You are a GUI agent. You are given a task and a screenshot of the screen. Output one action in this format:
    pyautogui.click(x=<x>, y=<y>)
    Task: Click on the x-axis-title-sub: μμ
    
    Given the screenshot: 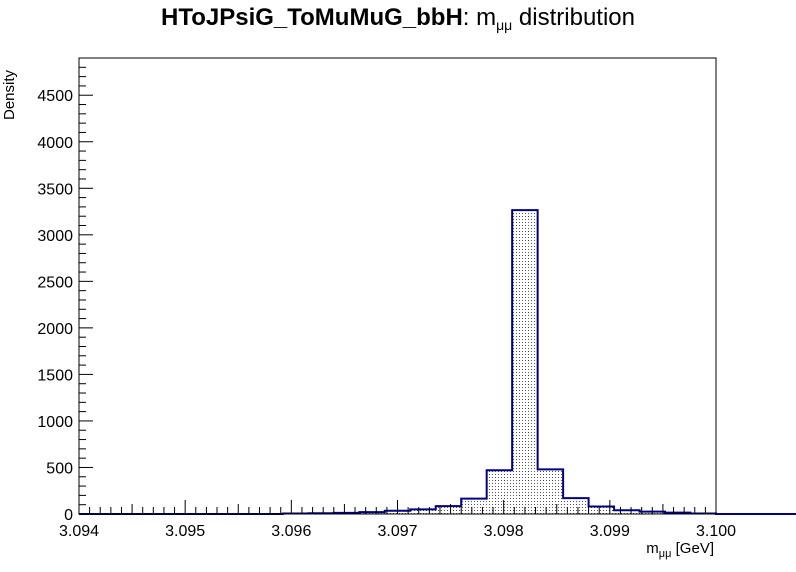 What is the action you would take?
    pyautogui.click(x=665, y=554)
    